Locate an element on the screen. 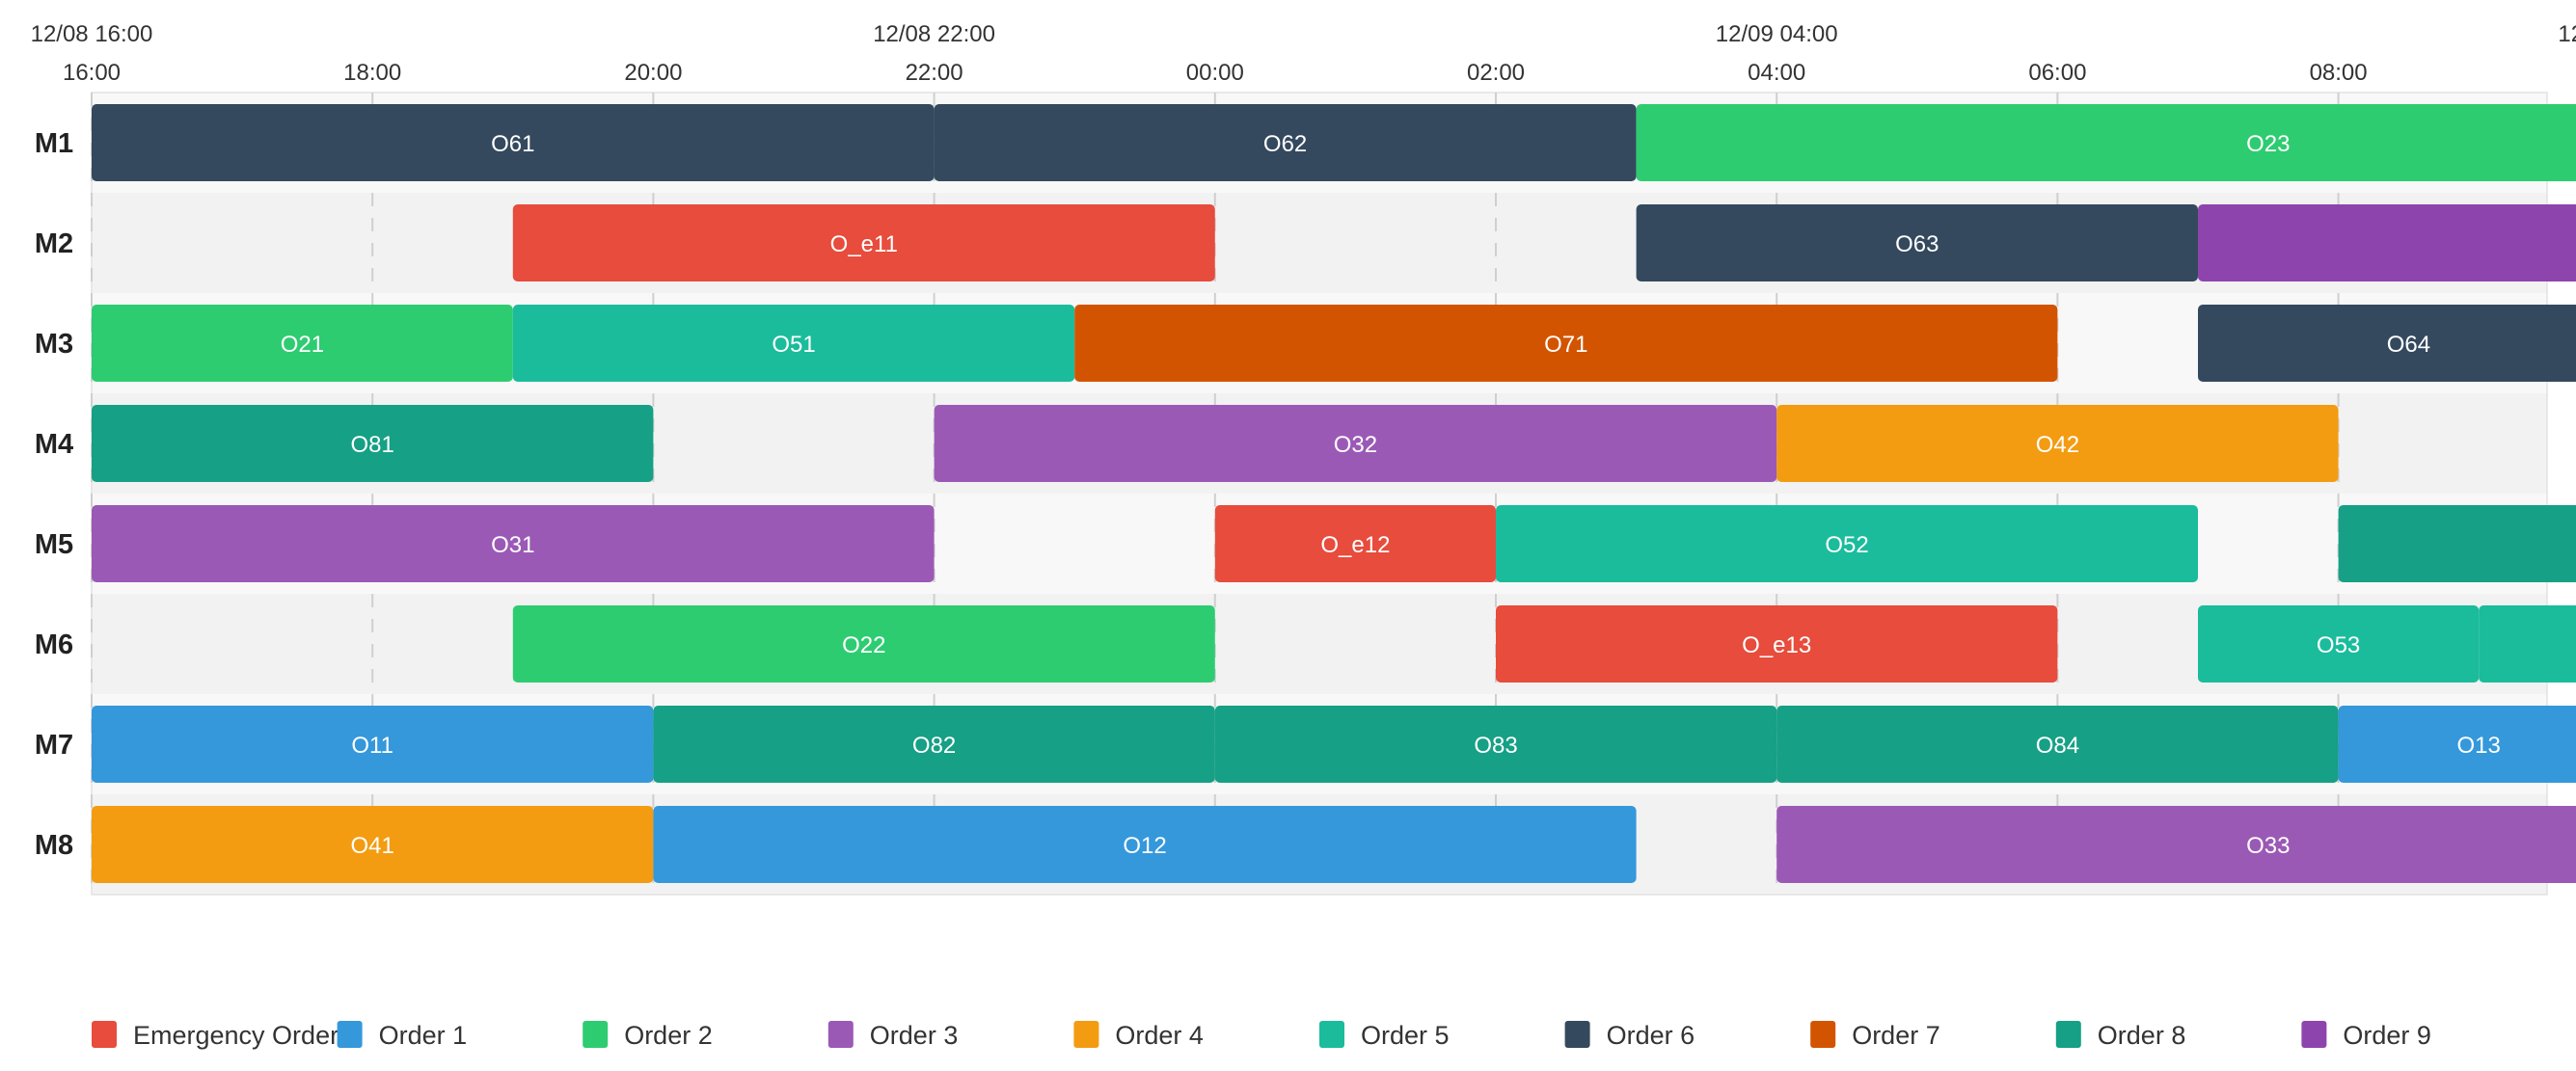  legend-label: Order 8 is located at coordinates (2142, 1035).